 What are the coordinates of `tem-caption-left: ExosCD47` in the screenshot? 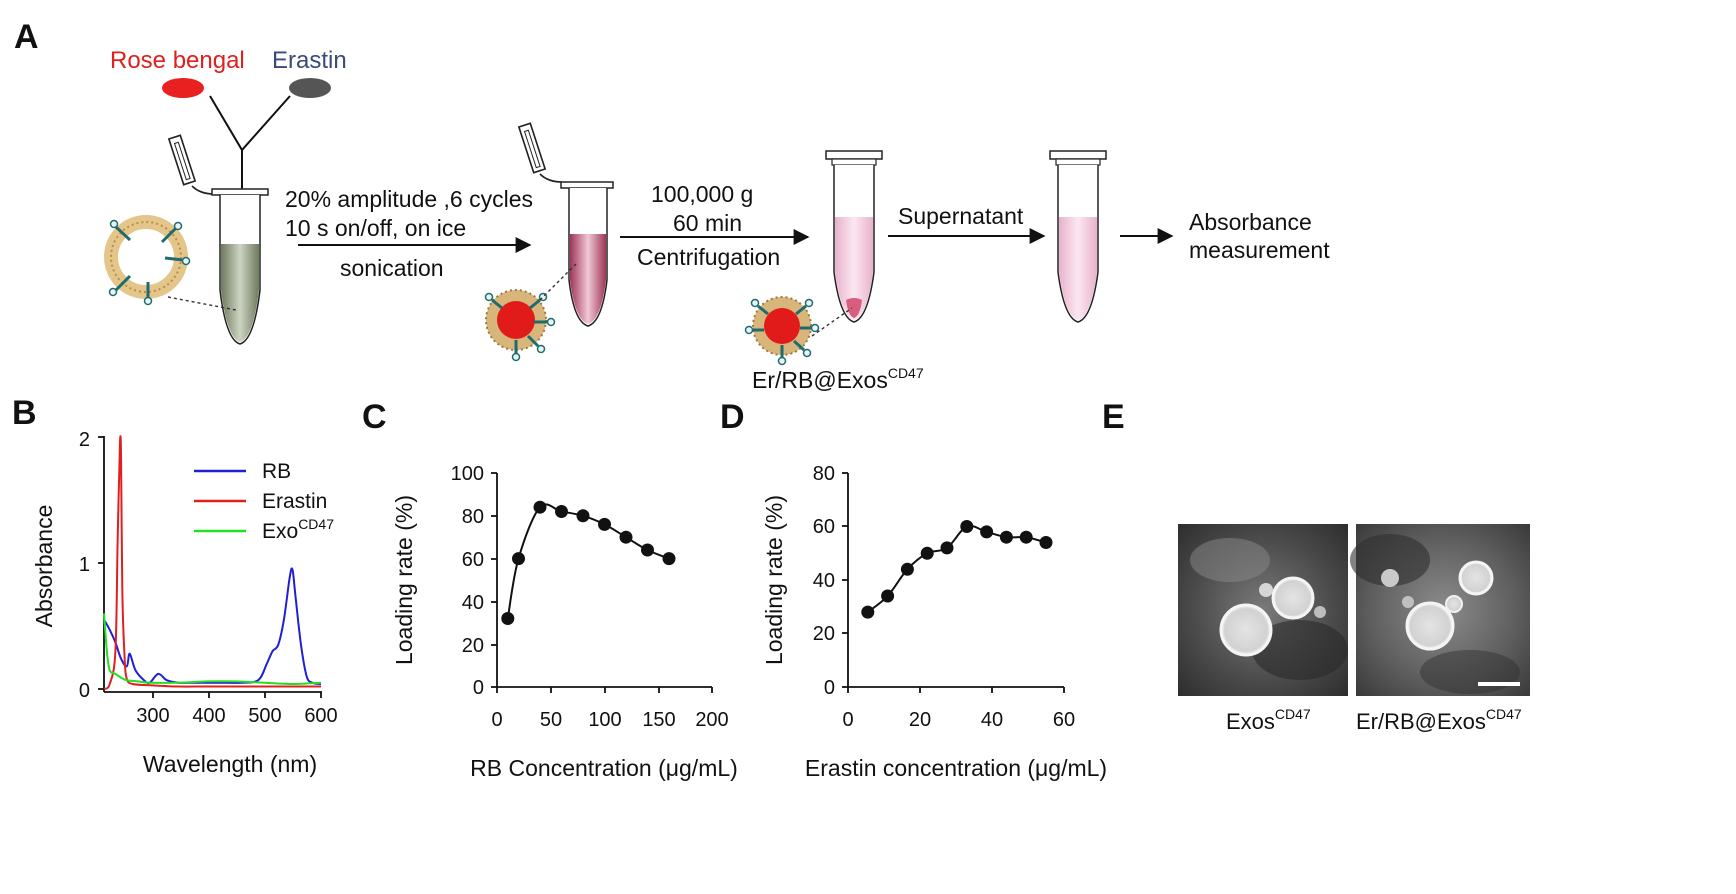 It's located at (1268, 720).